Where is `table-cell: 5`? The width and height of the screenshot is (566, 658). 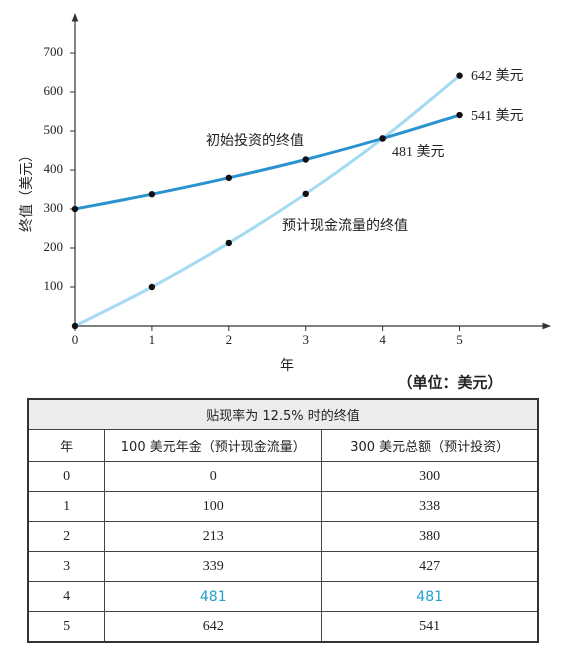
table-cell: 5 is located at coordinates (66, 627).